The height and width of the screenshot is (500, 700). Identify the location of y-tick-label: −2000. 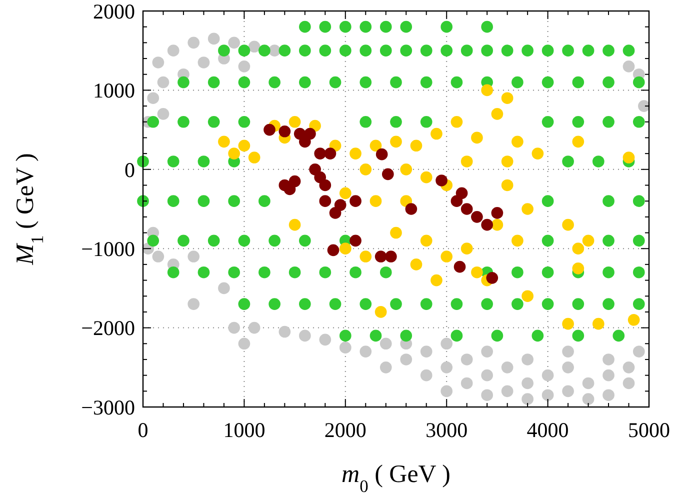
(108, 328).